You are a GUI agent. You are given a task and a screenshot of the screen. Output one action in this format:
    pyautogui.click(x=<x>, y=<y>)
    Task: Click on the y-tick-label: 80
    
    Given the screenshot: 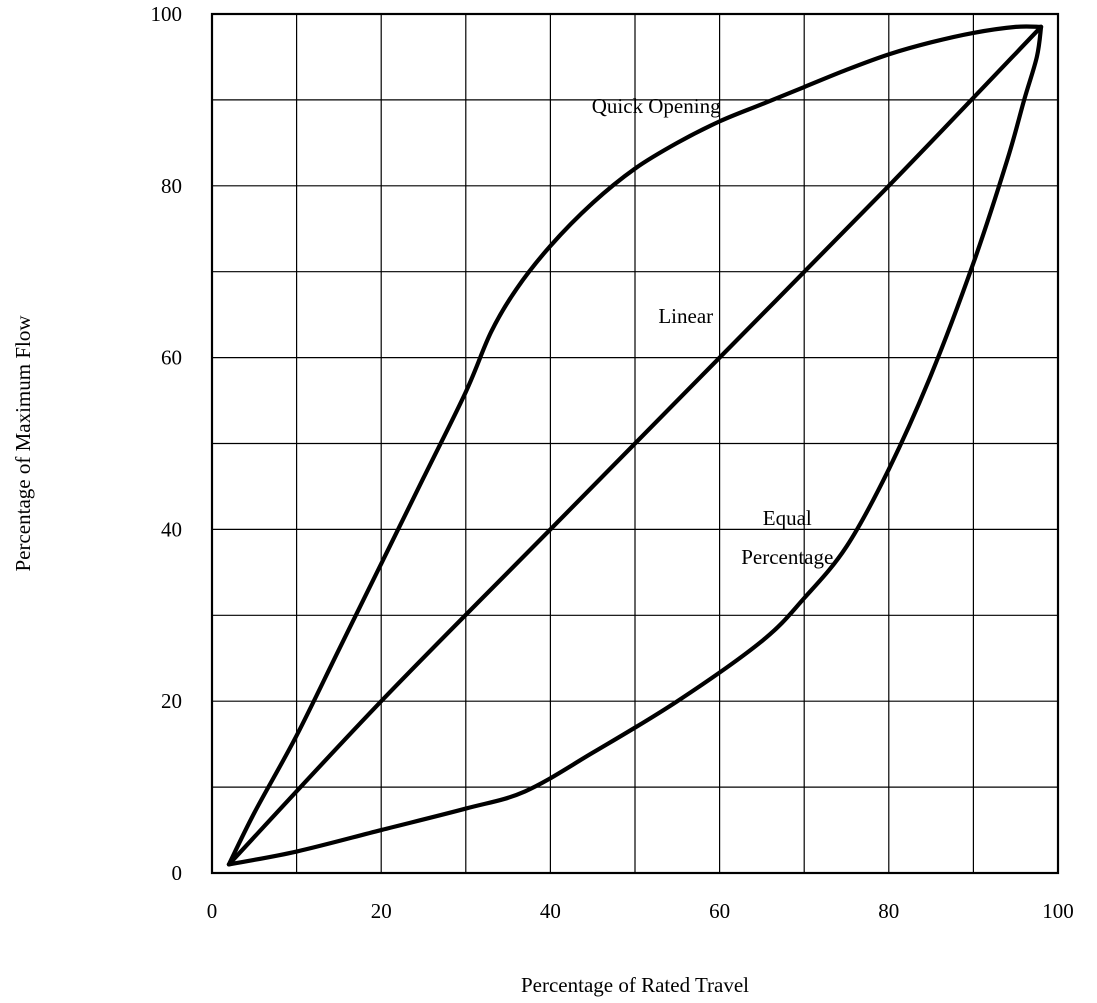 What is the action you would take?
    pyautogui.click(x=171, y=186)
    